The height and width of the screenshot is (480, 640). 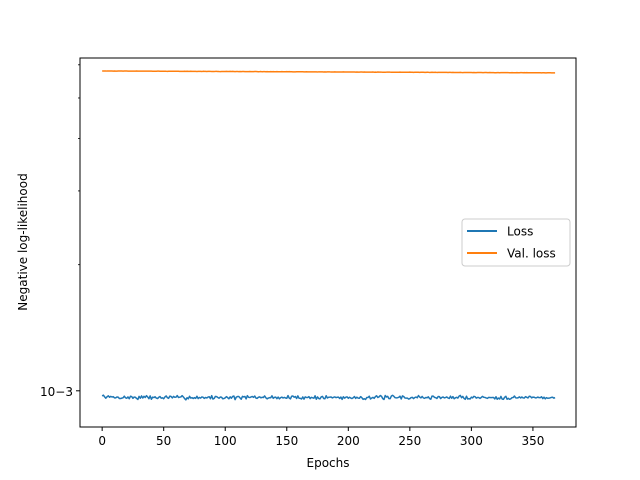 I want to click on series-line-loss, so click(x=328, y=397).